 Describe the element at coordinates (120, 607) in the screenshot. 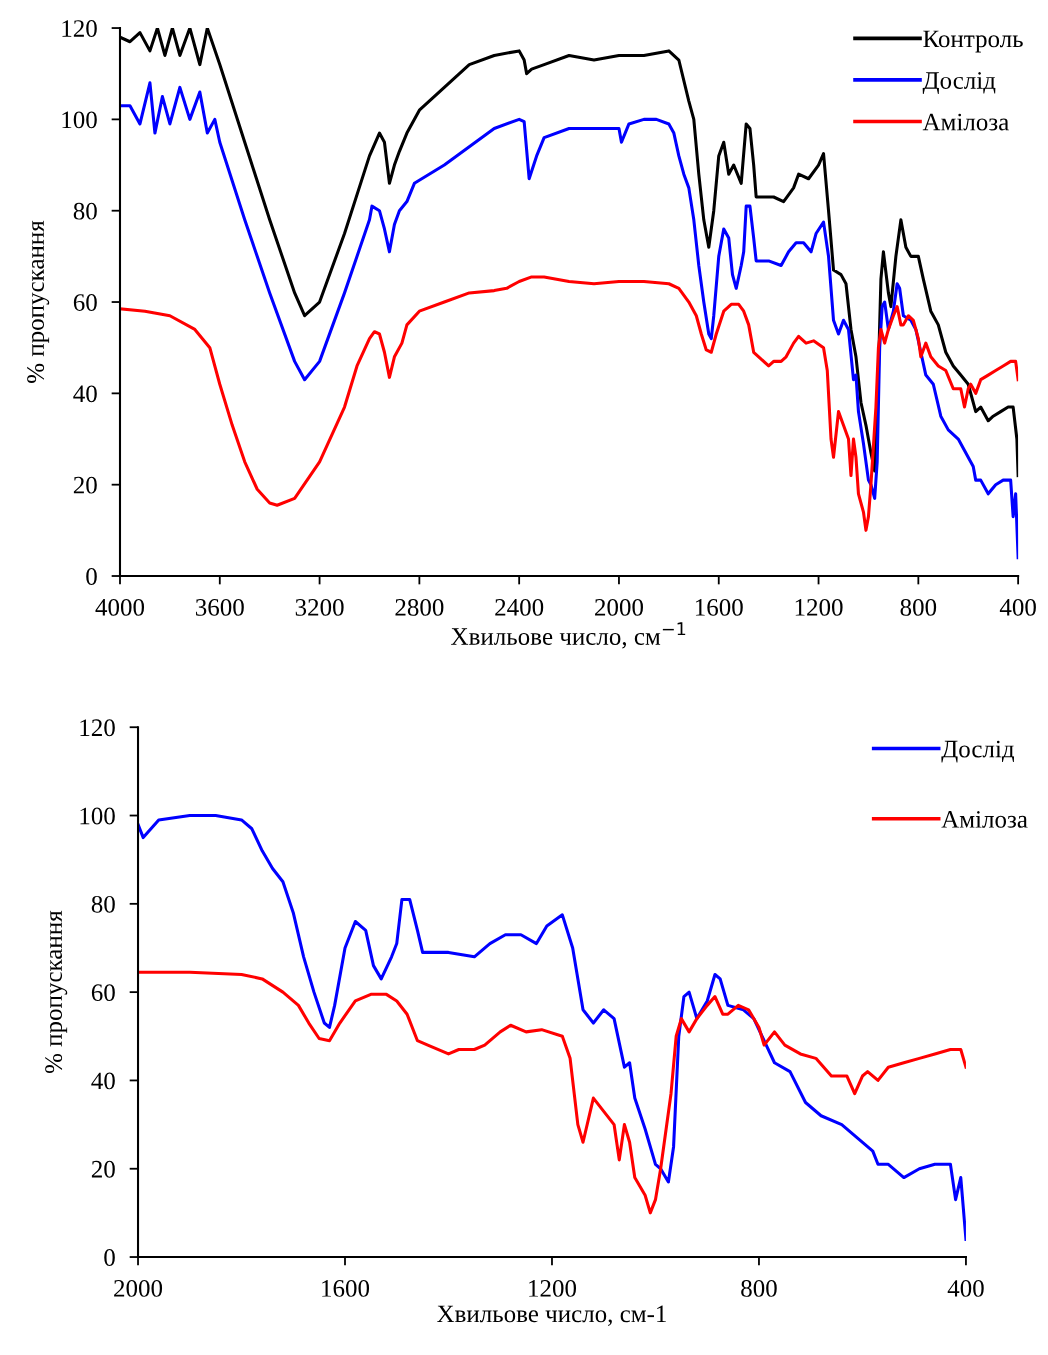

I see `x-tick-label: 4000` at that location.